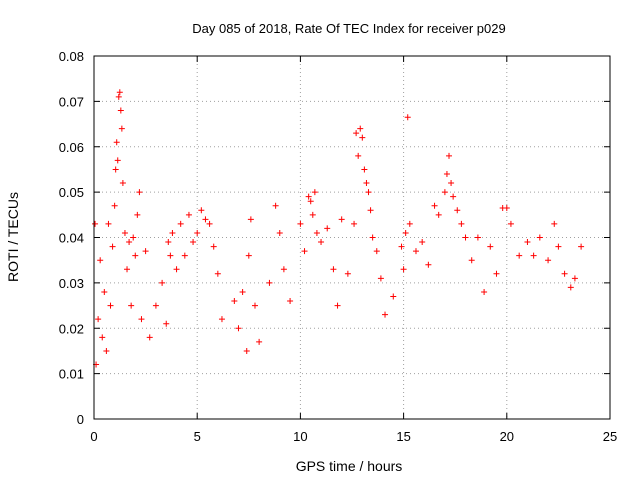 This screenshot has height=480, width=640. I want to click on y-tick-label: 0.05, so click(71, 192).